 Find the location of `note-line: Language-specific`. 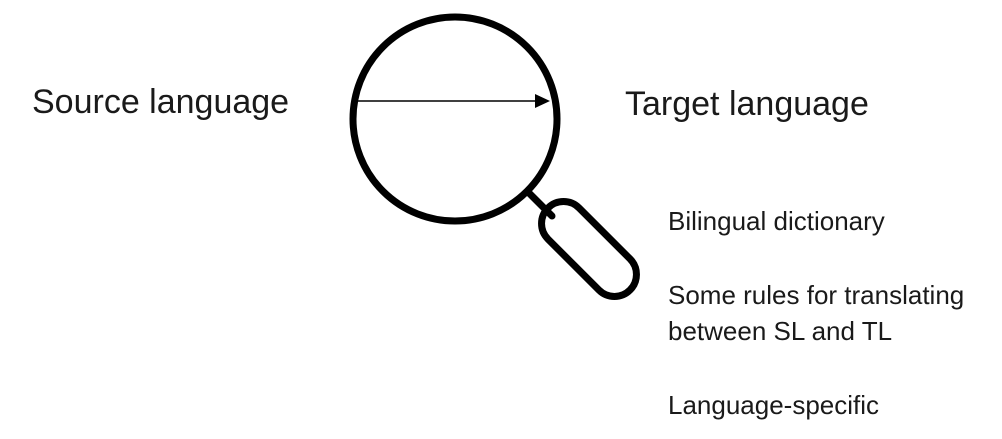

note-line: Language-specific is located at coordinates (774, 405).